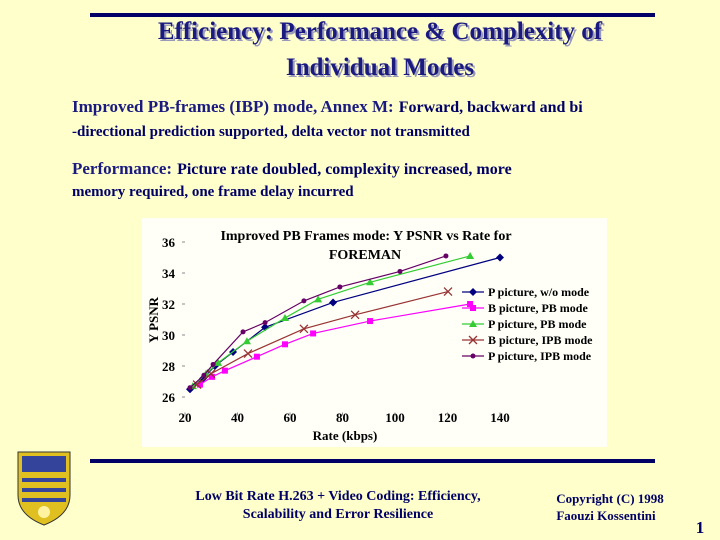 This screenshot has width=720, height=540. I want to click on title-shadow: Individual Modes, so click(382, 69).